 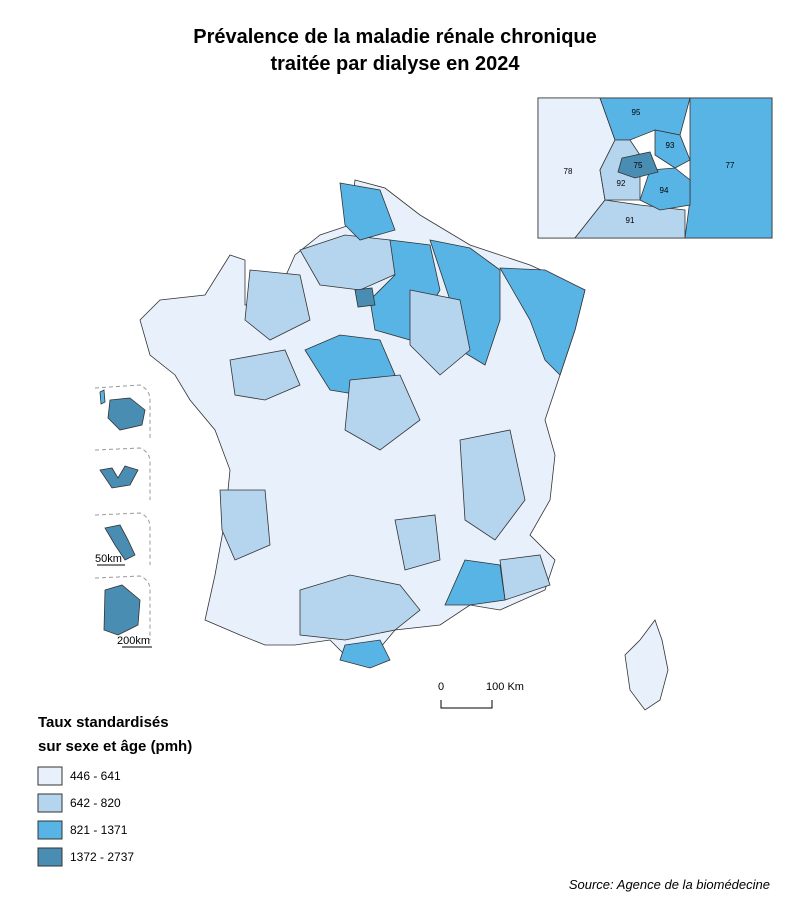 I want to click on legend-title: Taux standardisés, so click(x=103, y=722).